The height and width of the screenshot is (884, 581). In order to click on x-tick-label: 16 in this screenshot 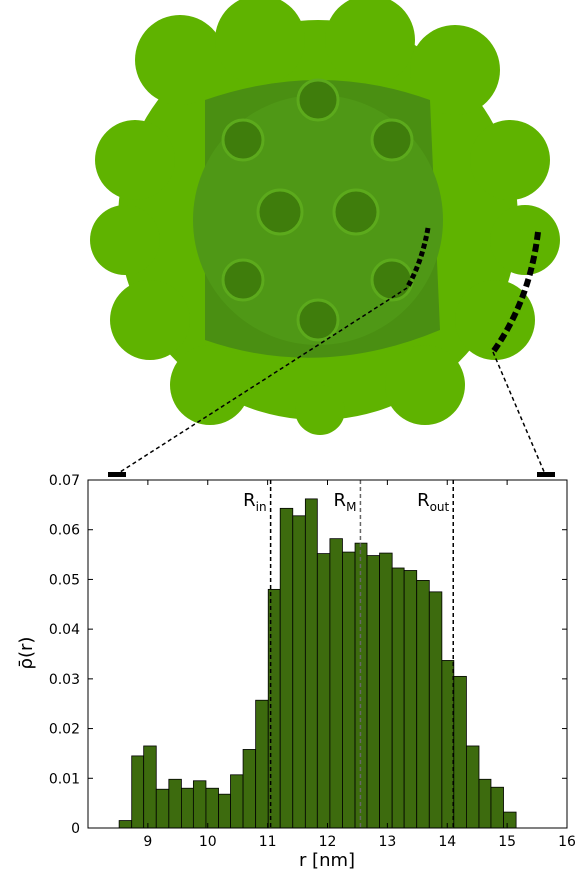, I will do `click(567, 842)`.